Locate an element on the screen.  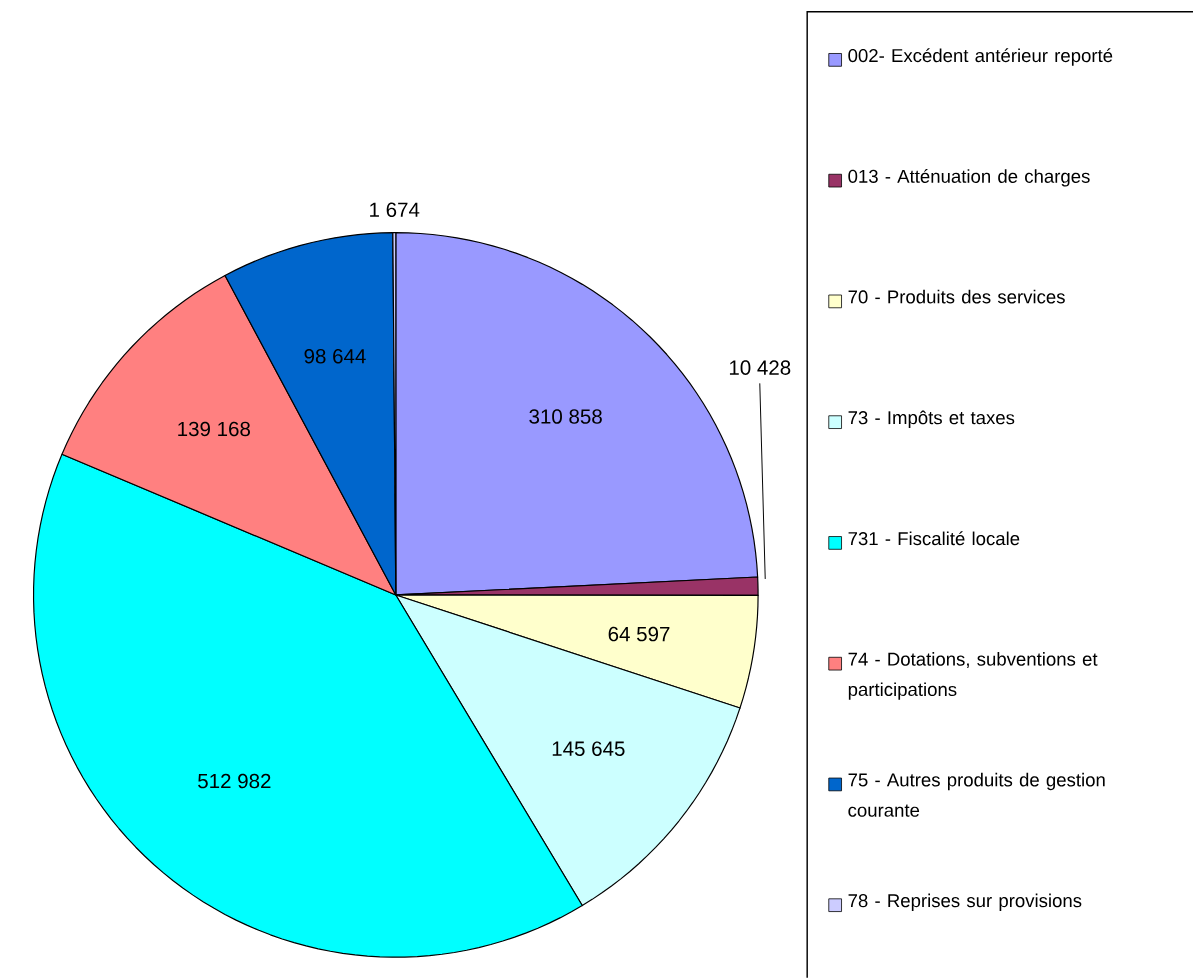
legend-label: 013 - Atténuation de charges is located at coordinates (969, 178).